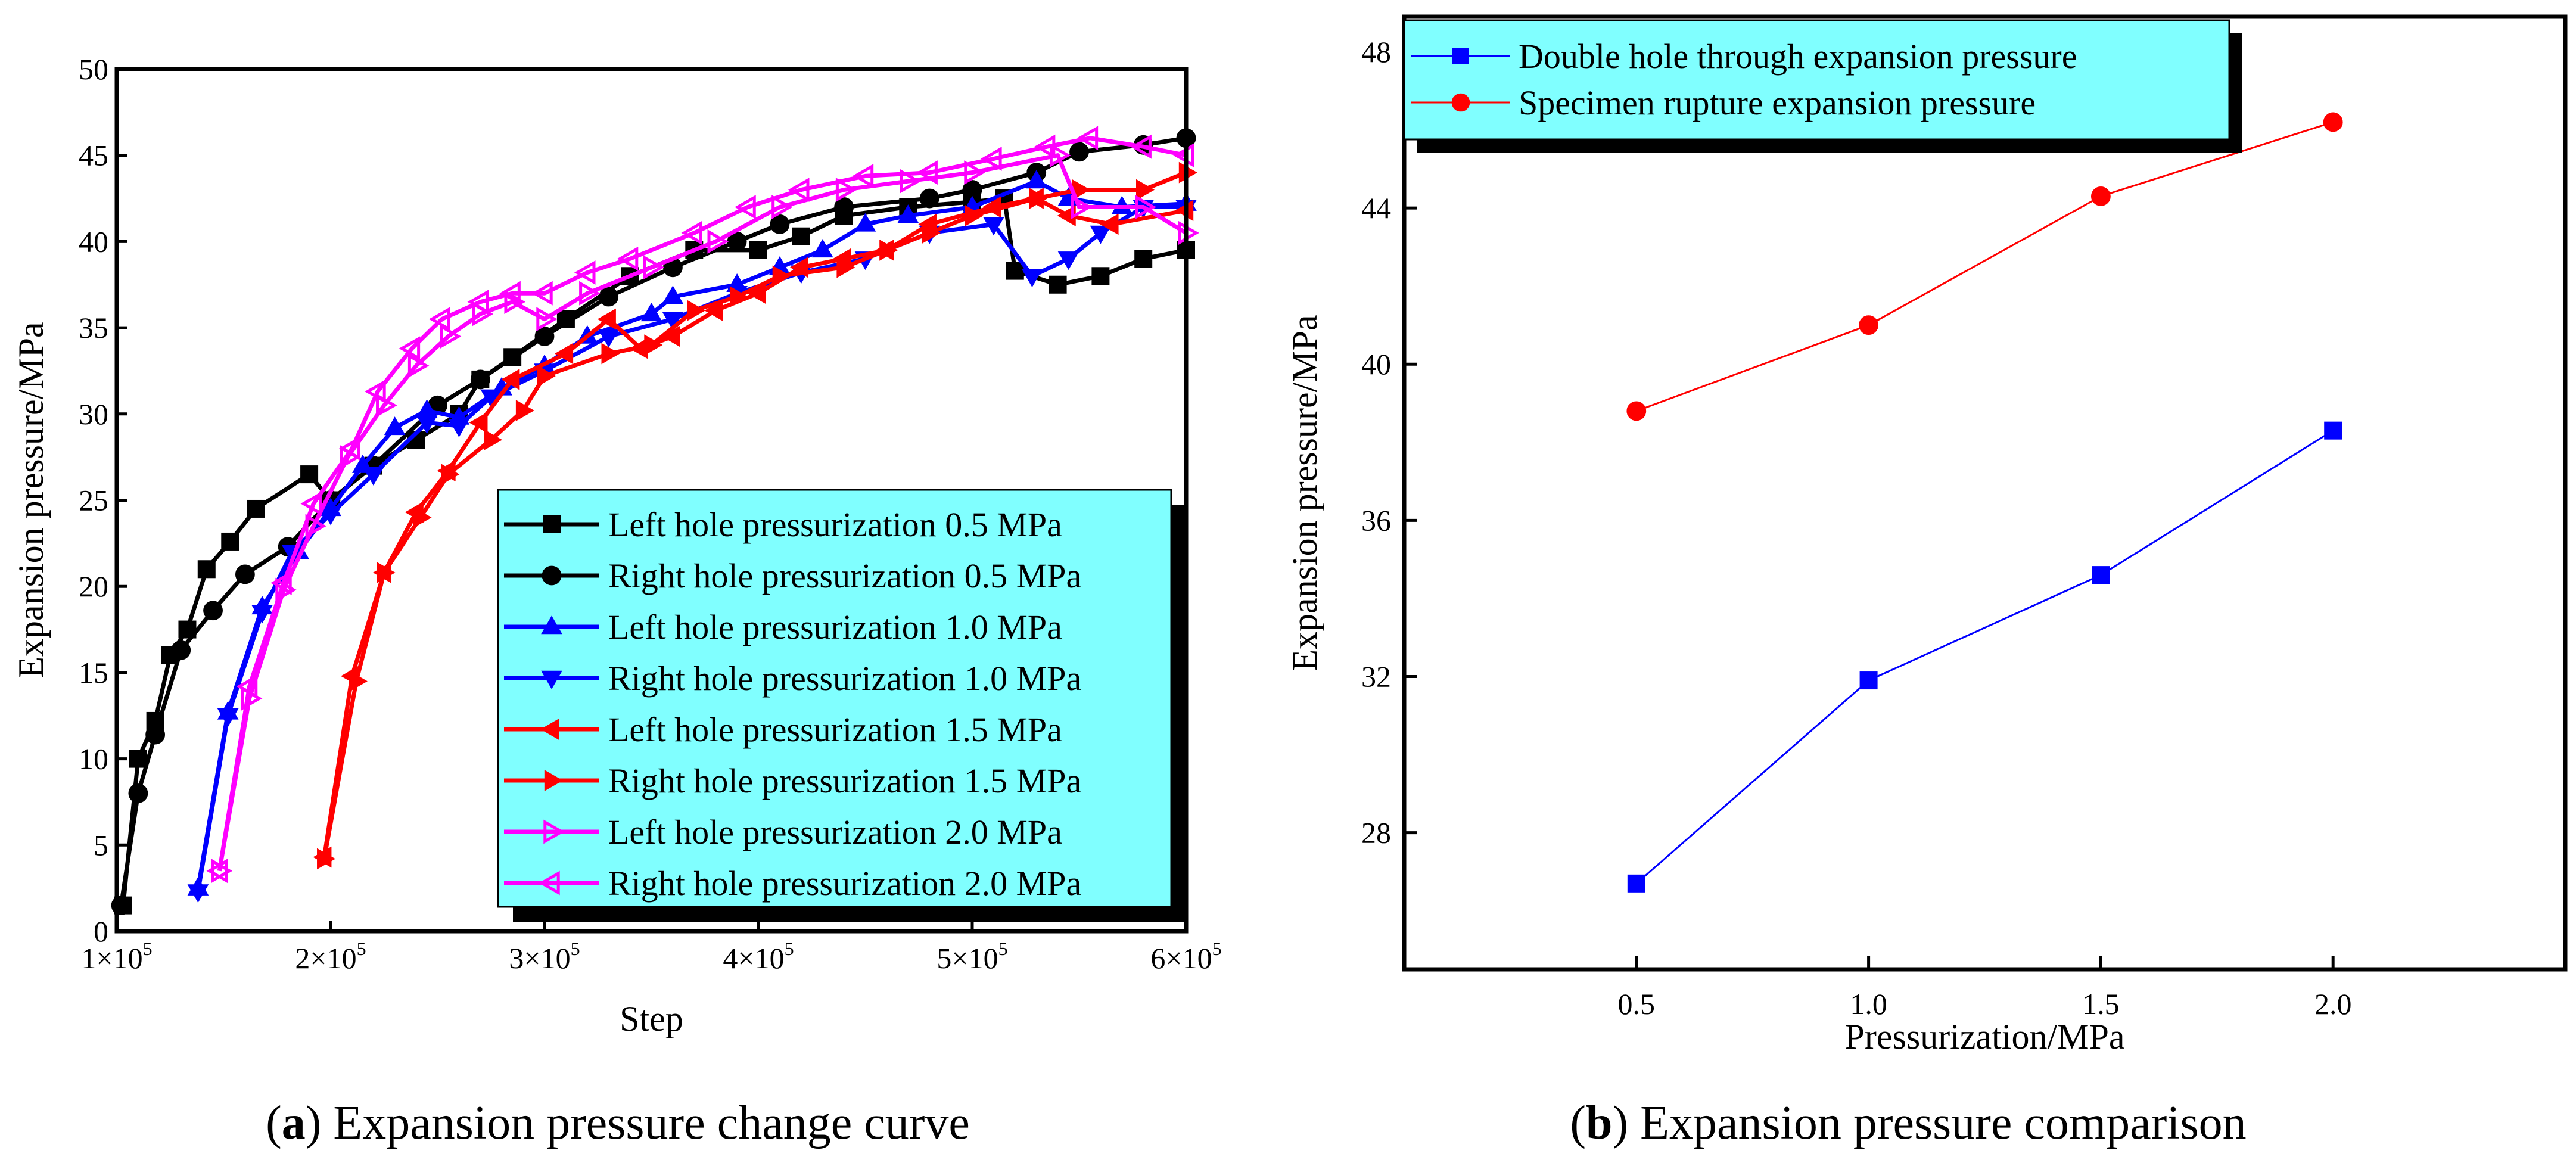 The image size is (2576, 1166). What do you see at coordinates (1798, 56) in the screenshot?
I see `legend-label: Double hole through expansion pressure` at bounding box center [1798, 56].